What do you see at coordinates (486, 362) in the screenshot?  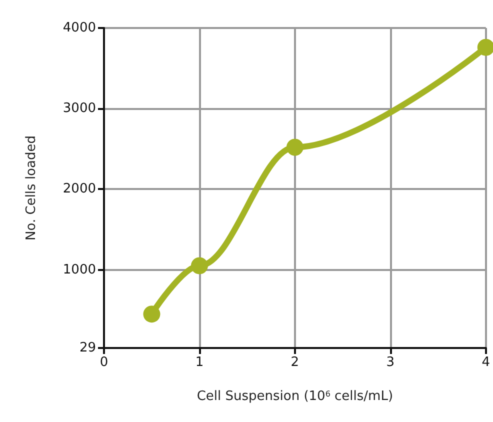 I see `x-tick-label: 4` at bounding box center [486, 362].